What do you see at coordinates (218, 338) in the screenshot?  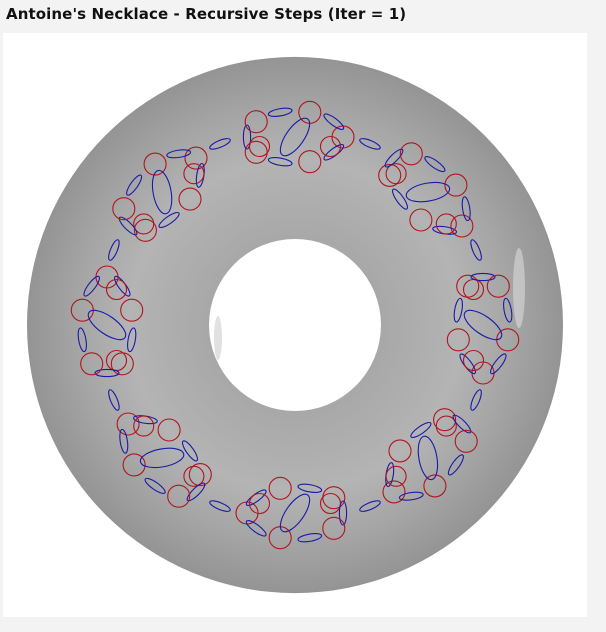 I see `torus-highlight-left` at bounding box center [218, 338].